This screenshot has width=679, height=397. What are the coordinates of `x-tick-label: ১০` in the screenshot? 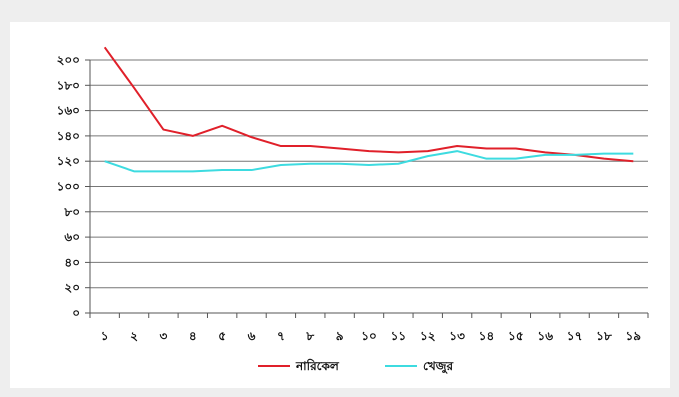 It's located at (369, 336).